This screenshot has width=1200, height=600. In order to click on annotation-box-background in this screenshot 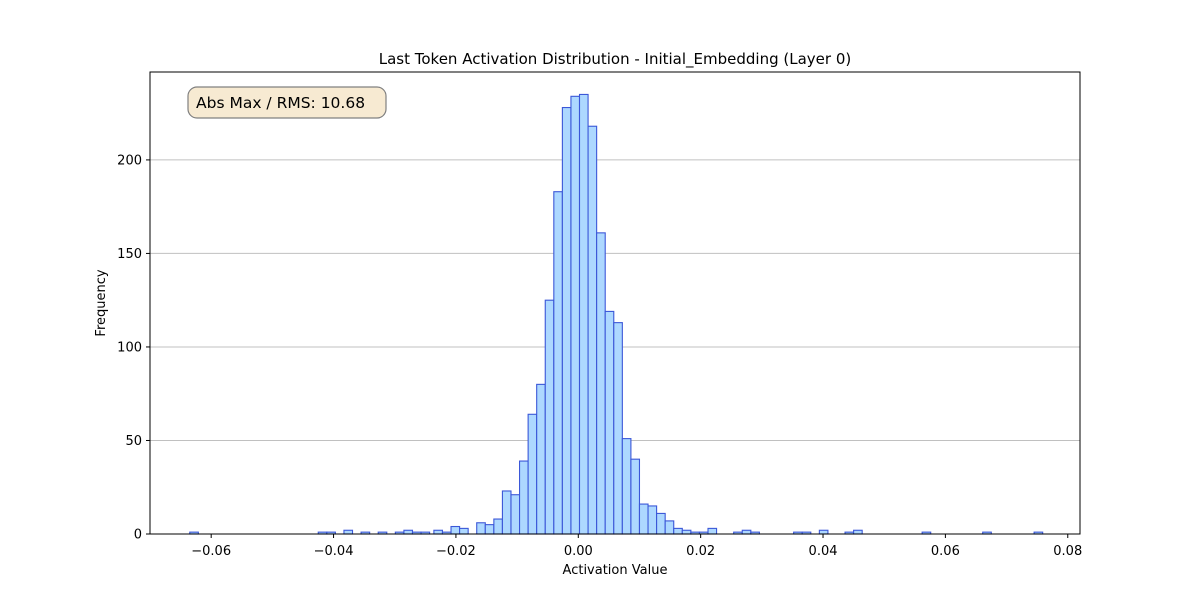, I will do `click(287, 102)`.